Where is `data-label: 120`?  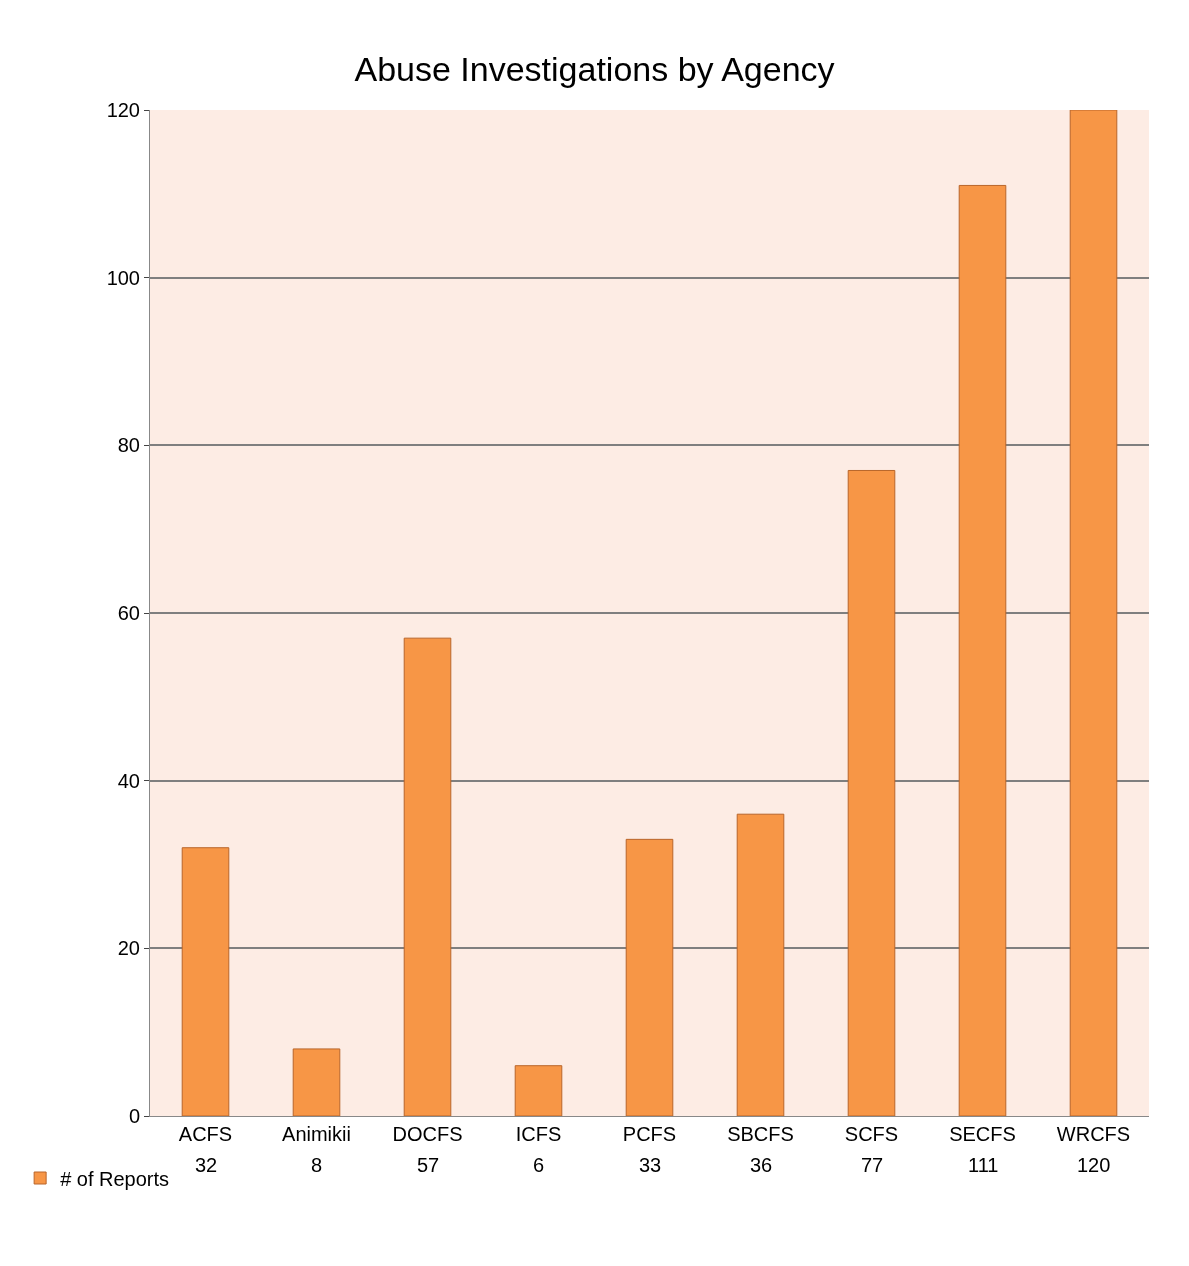
data-label: 120 is located at coordinates (1094, 1165).